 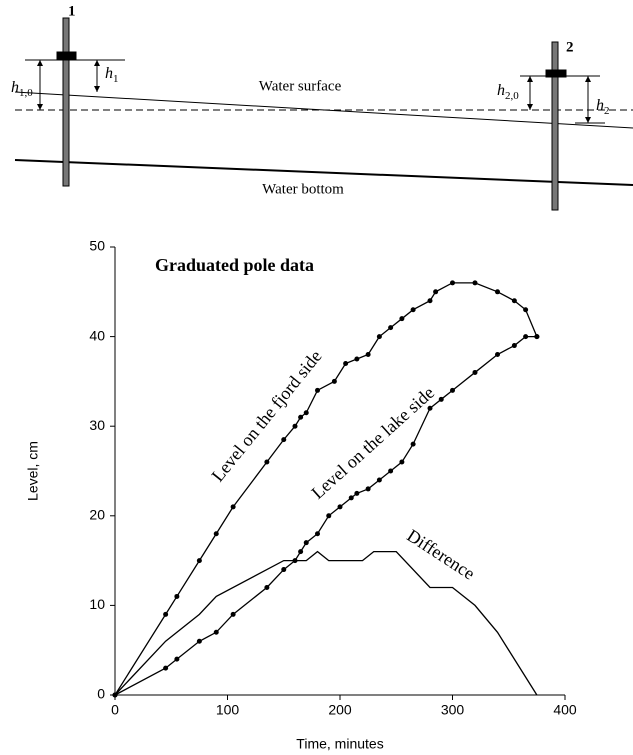 What do you see at coordinates (340, 710) in the screenshot?
I see `x-tick-label: 200` at bounding box center [340, 710].